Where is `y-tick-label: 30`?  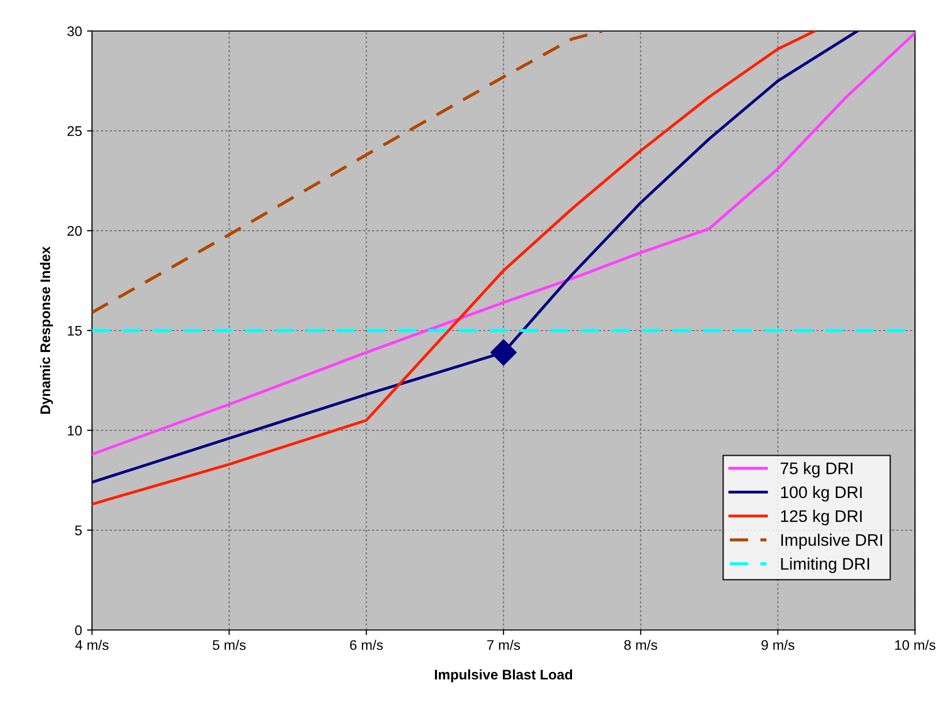 y-tick-label: 30 is located at coordinates (74, 31).